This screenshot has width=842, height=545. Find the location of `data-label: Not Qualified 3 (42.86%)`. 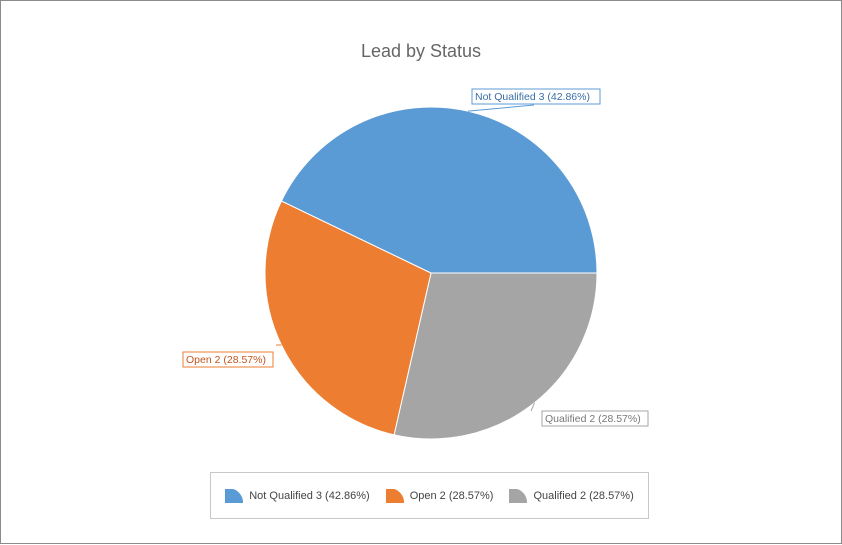

data-label: Not Qualified 3 (42.86%) is located at coordinates (532, 97).